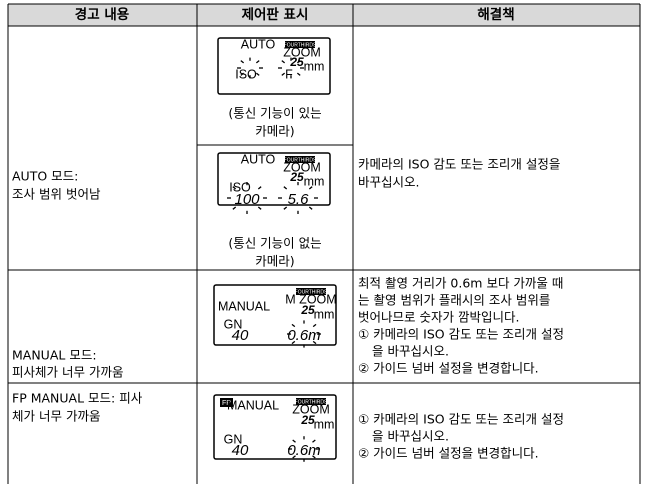 This screenshot has width=646, height=484. I want to click on solution: 벗어나므로 숫자가 깜박입니다., so click(438, 317).